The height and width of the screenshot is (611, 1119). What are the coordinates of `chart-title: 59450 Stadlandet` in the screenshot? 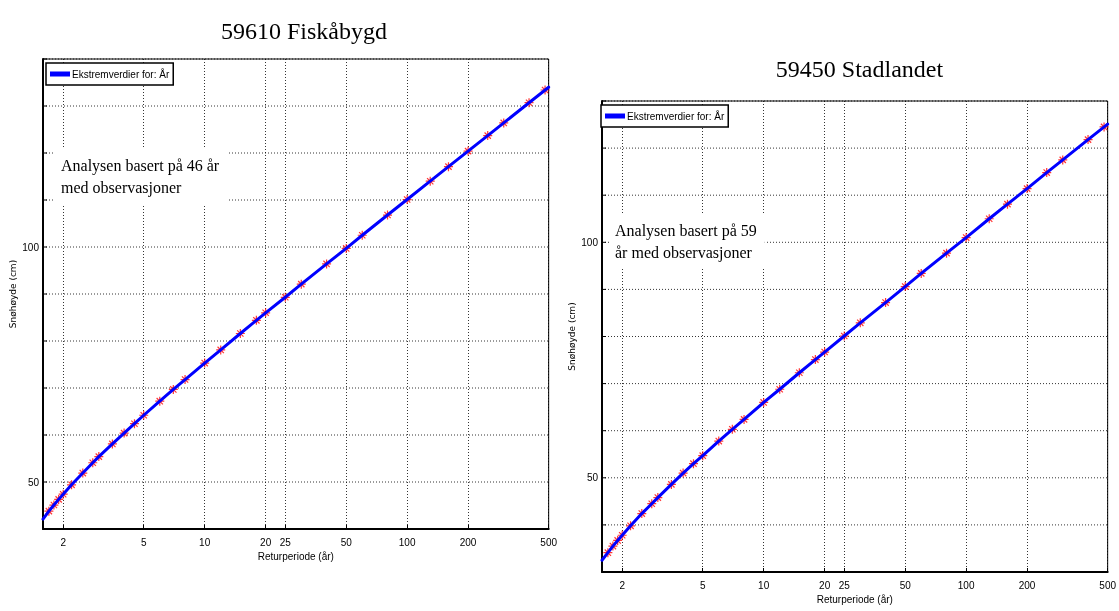 It's located at (859, 69).